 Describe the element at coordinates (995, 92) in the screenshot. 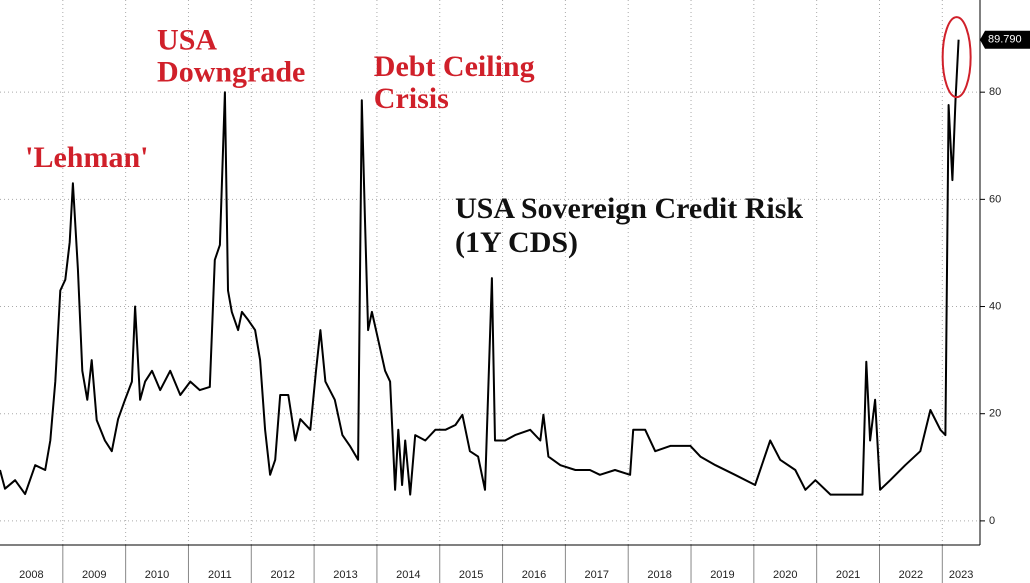

I see `y-tick-label: 80` at that location.